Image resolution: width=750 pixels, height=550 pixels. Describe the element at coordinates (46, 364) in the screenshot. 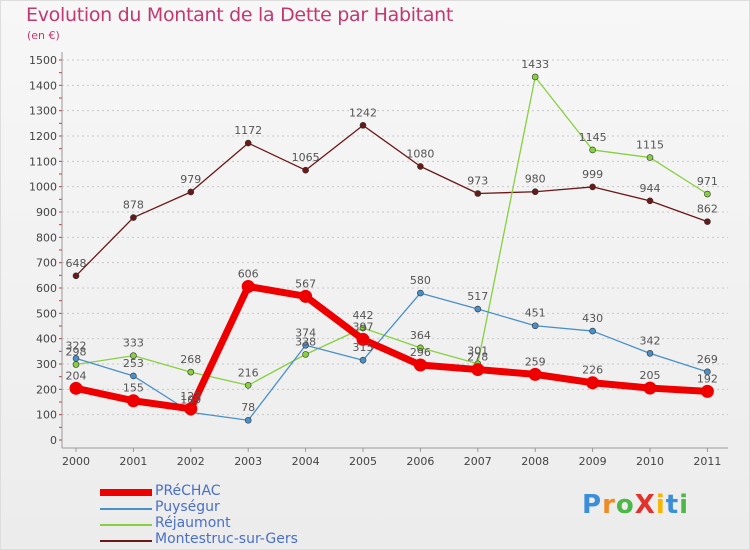

I see `y-tick-label: 300` at that location.